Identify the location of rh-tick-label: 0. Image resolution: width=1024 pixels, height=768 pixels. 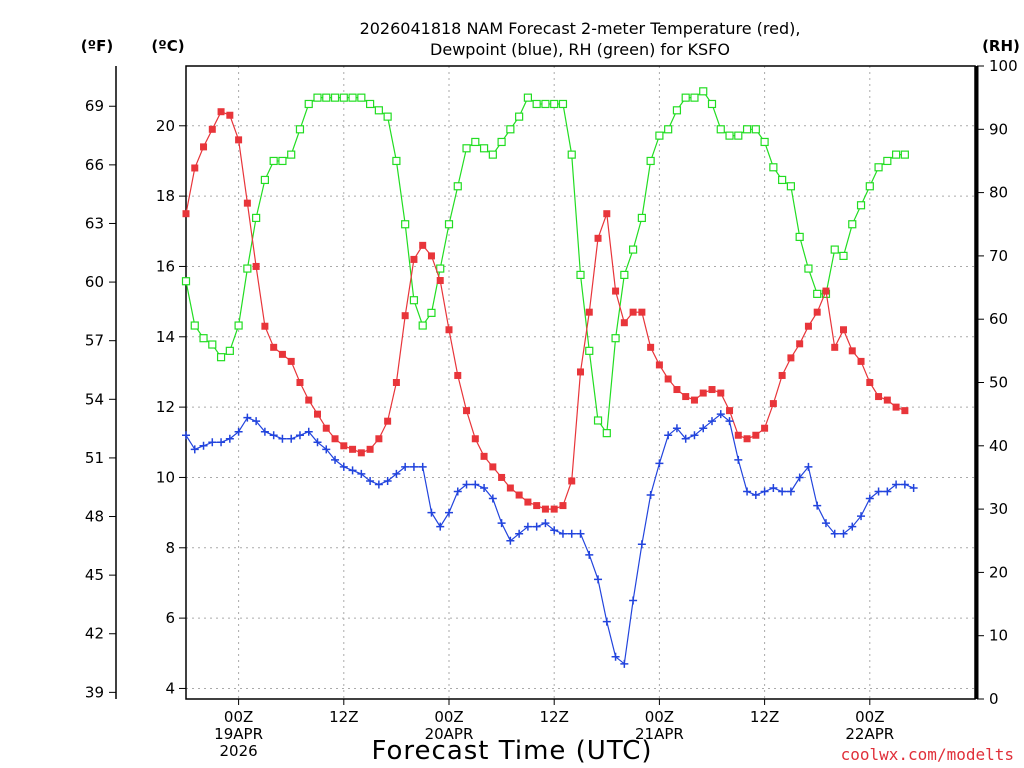
(994, 699).